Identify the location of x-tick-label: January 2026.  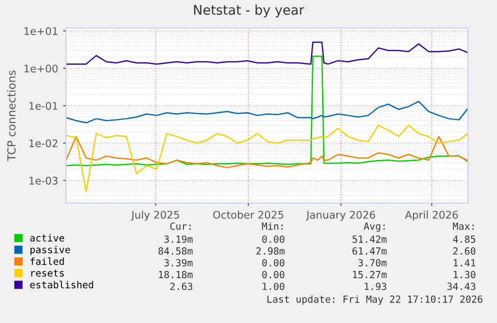
(341, 215).